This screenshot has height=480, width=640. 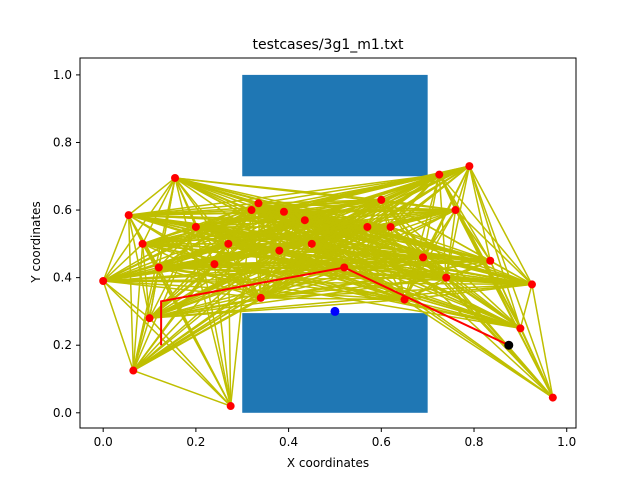 I want to click on goal-point, so click(x=335, y=311).